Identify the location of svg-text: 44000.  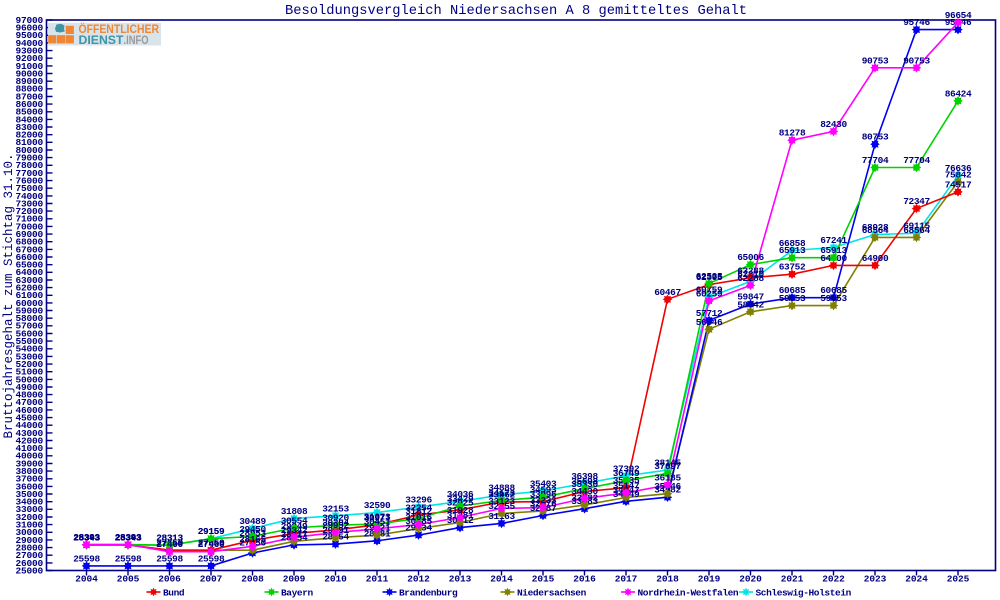
(29, 425).